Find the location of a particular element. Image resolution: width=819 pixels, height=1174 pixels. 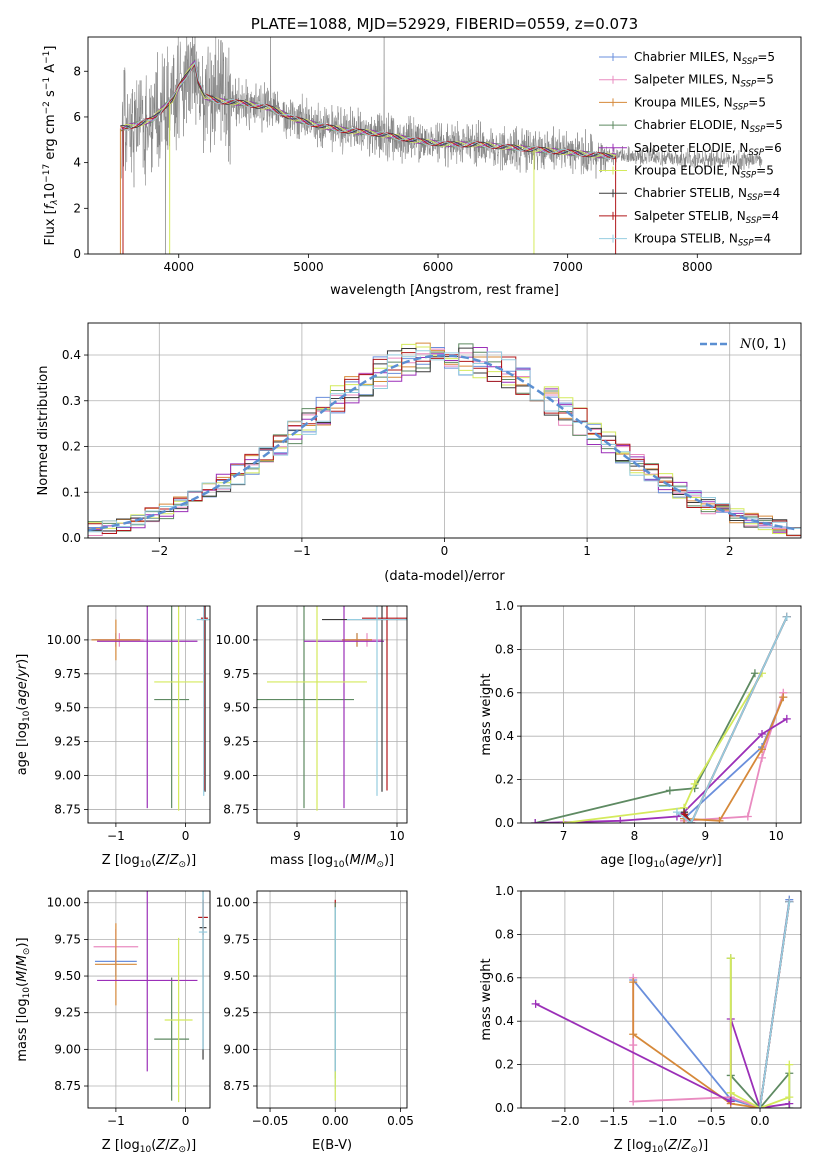

y-tick-label: 9.50 is located at coordinates (67, 708).